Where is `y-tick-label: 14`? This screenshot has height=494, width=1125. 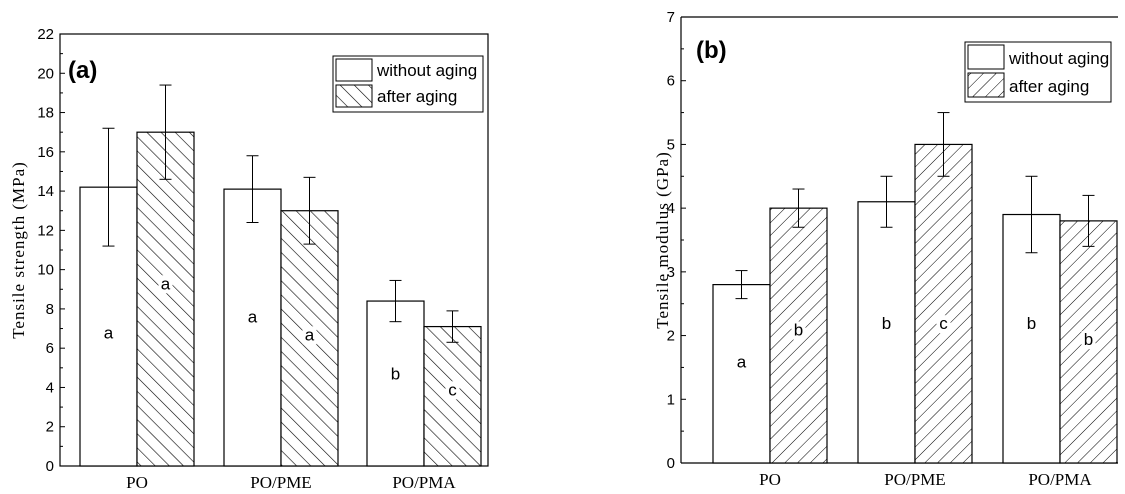 y-tick-label: 14 is located at coordinates (45, 191).